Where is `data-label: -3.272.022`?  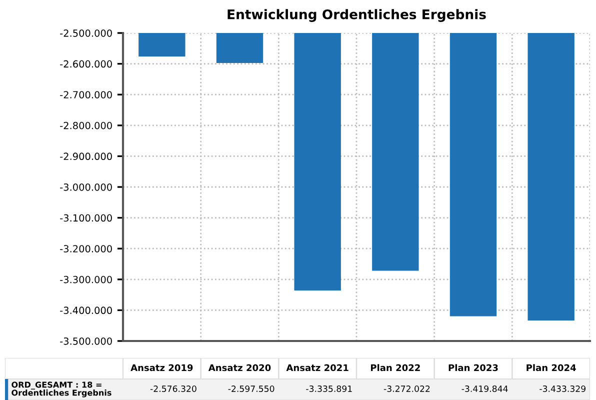
data-label: -3.272.022 is located at coordinates (407, 388).